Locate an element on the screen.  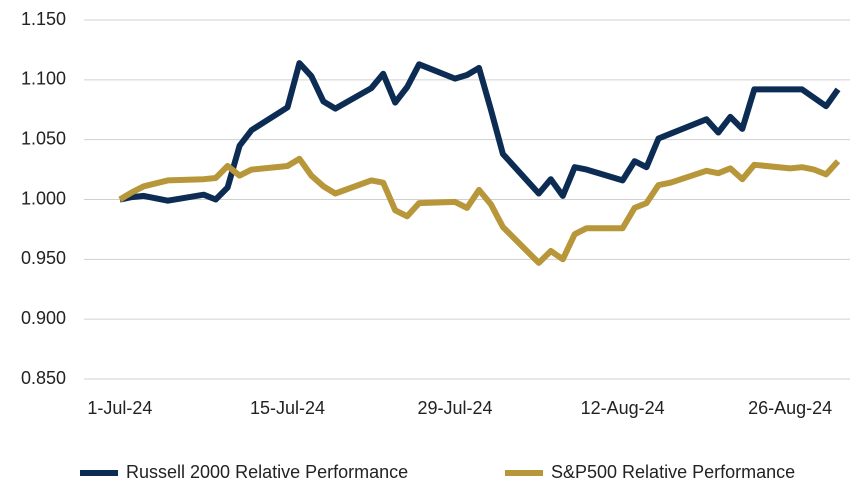
y-tick-label: 0.900 is located at coordinates (43, 318).